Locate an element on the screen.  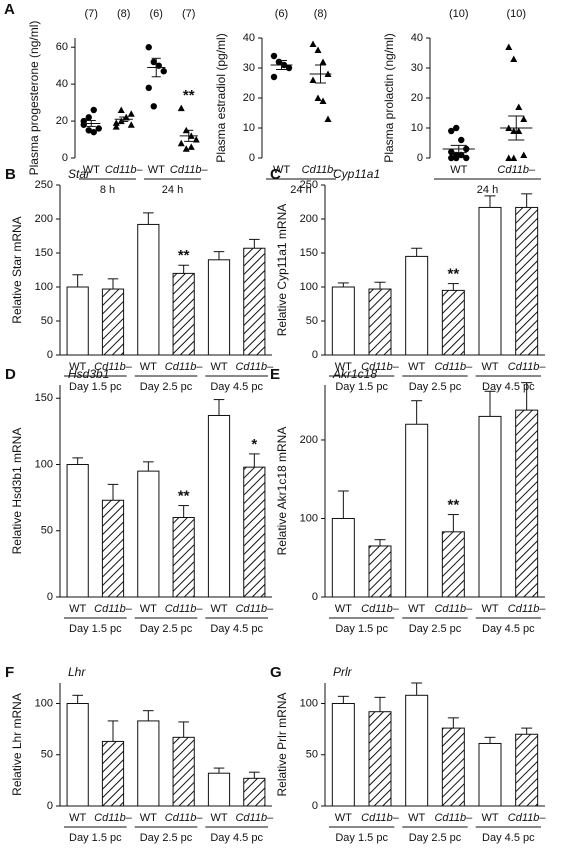
y-tick-label: 100 is located at coordinates (309, 703).